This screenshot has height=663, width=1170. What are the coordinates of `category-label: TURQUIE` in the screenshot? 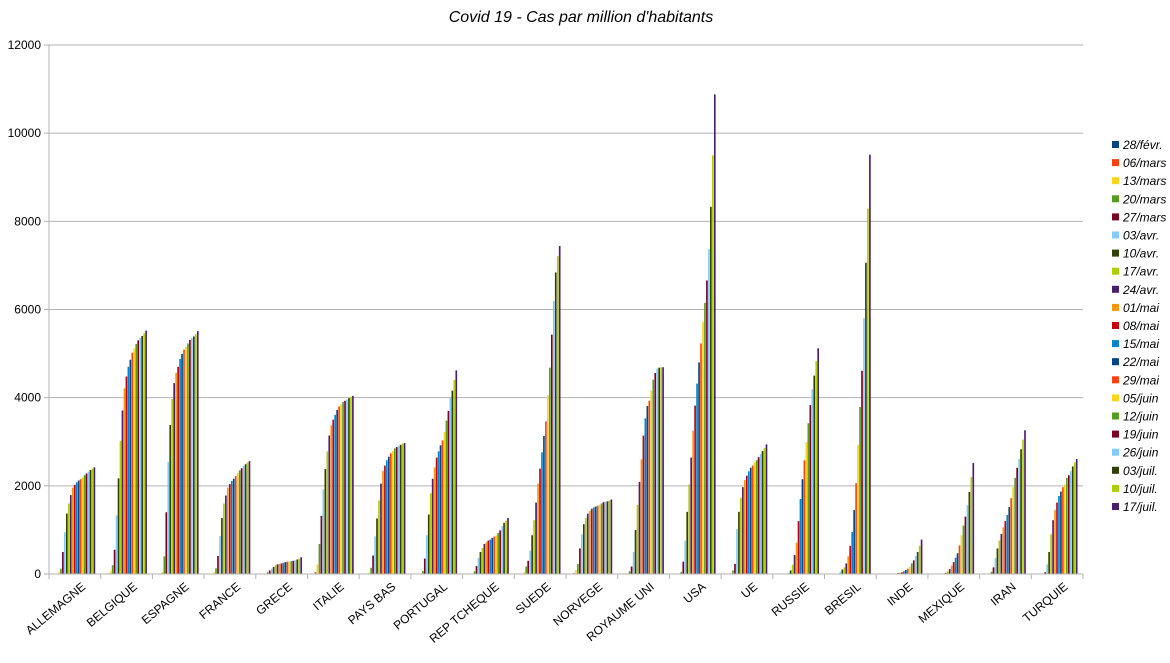 It's located at (1045, 602).